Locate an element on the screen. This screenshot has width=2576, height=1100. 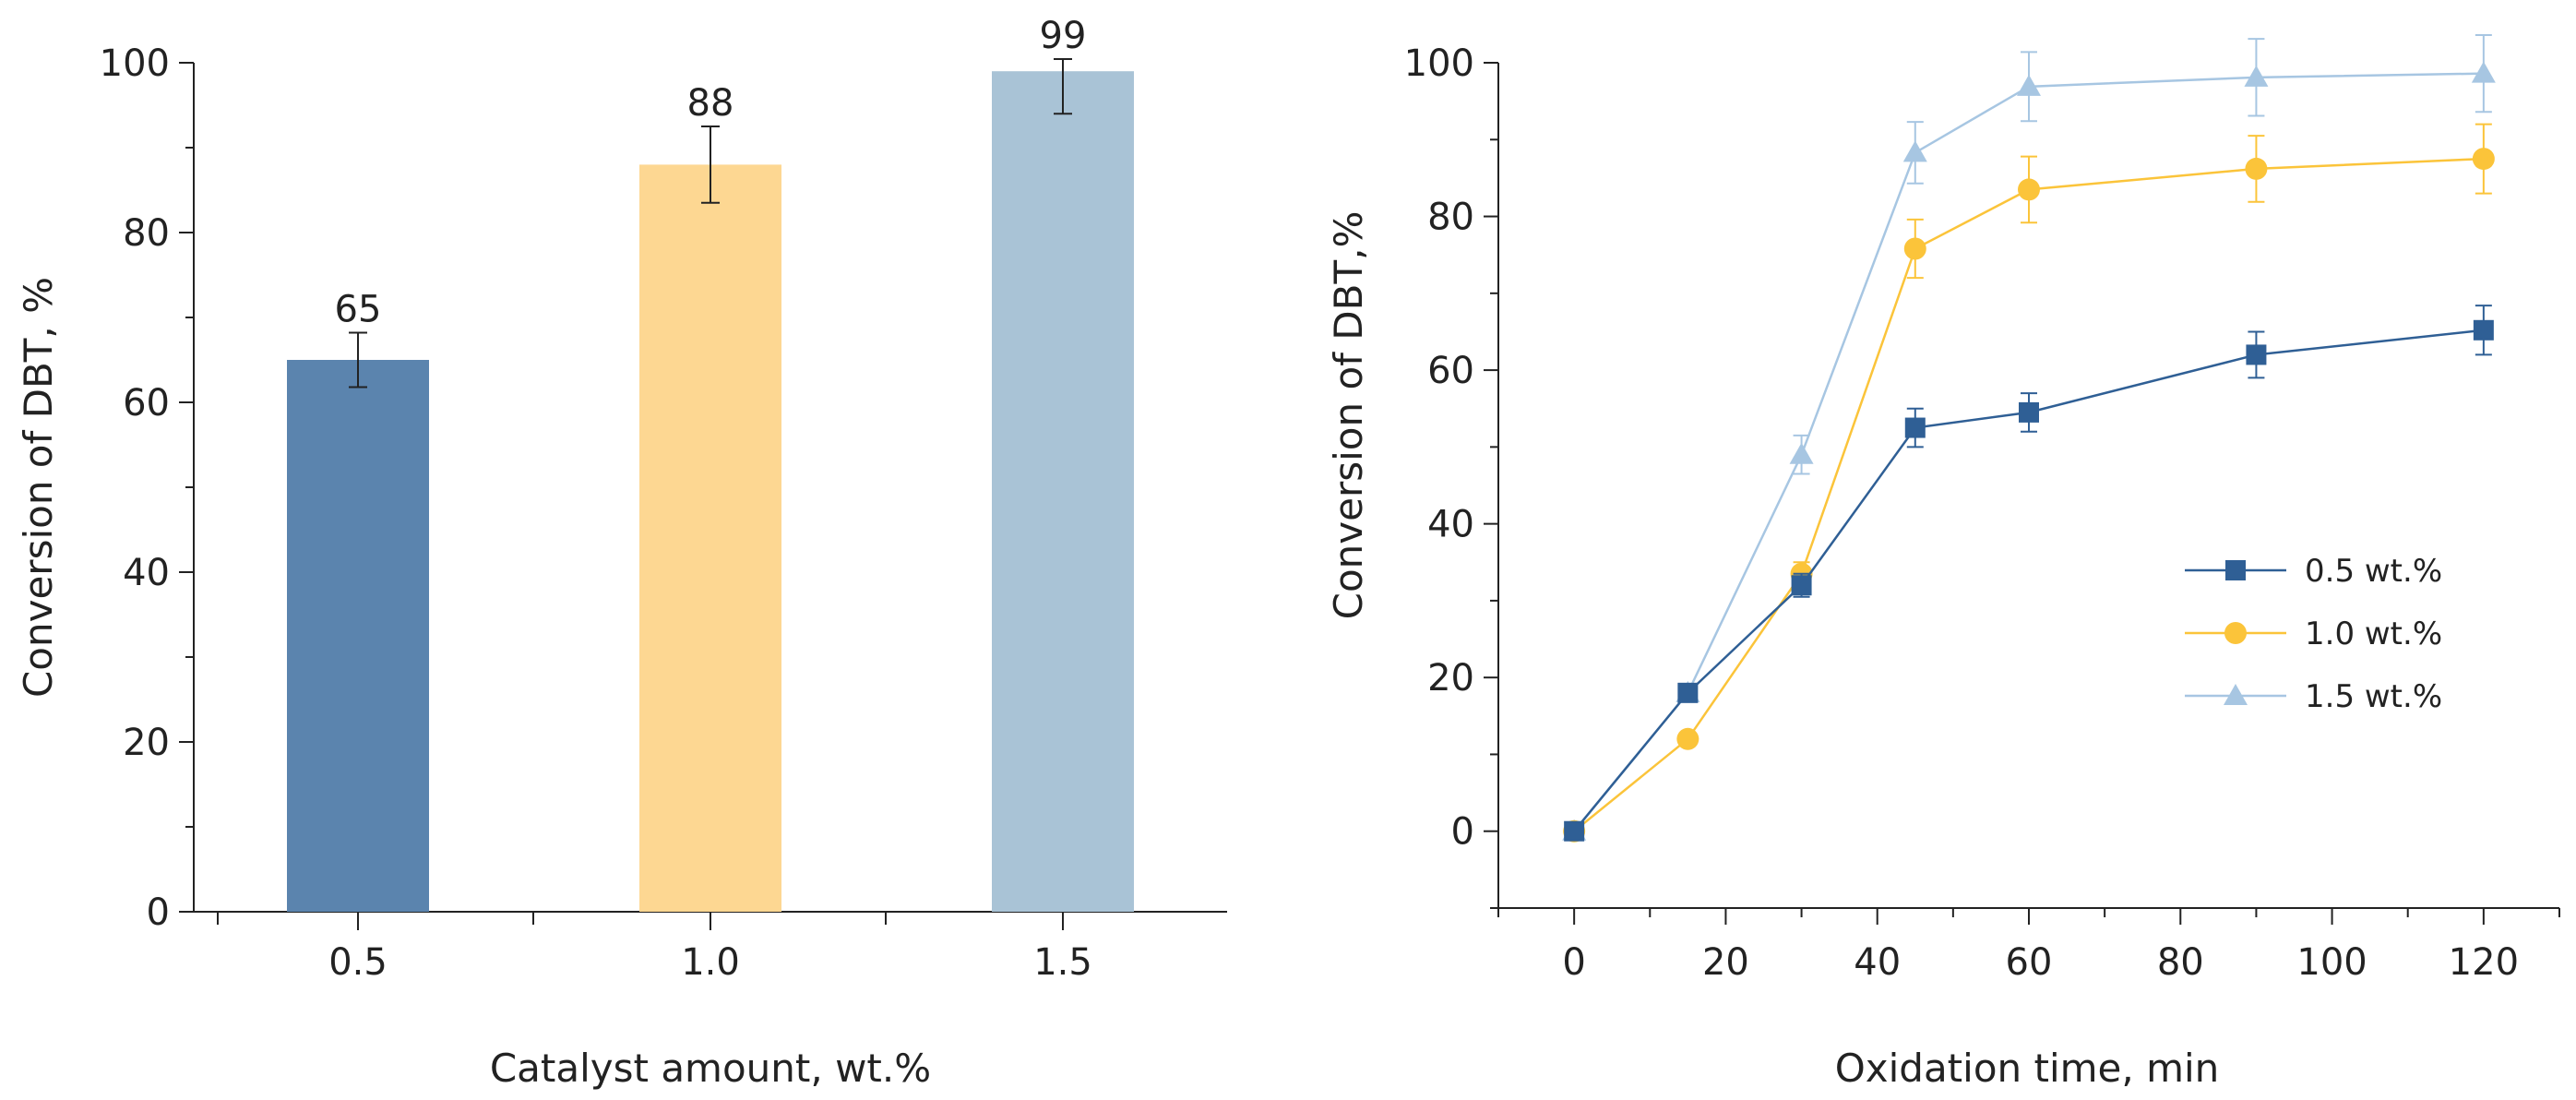
bar-y-tick-label: 100 is located at coordinates (135, 63).